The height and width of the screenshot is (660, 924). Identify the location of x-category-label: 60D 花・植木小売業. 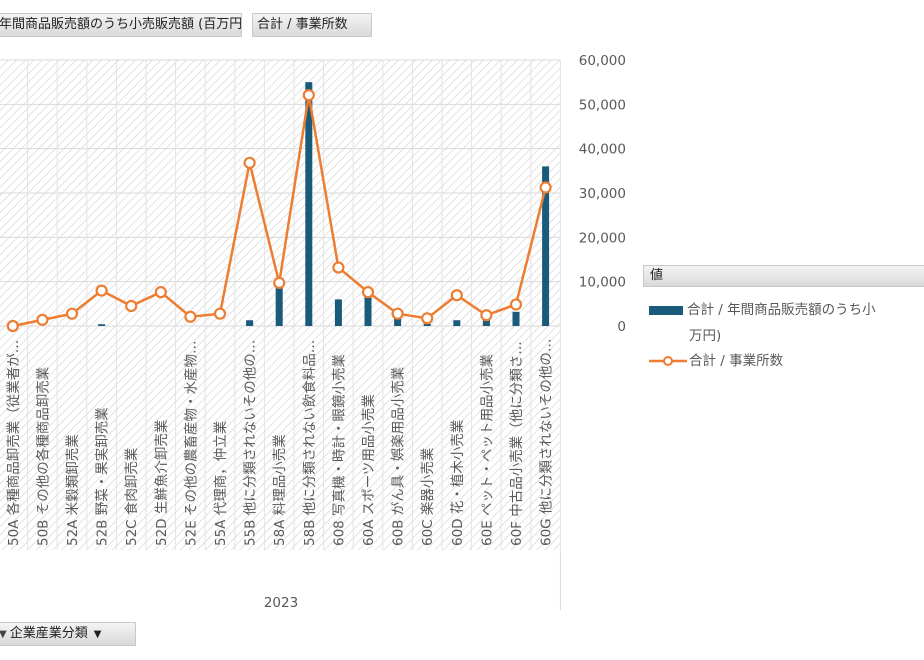
(458, 482).